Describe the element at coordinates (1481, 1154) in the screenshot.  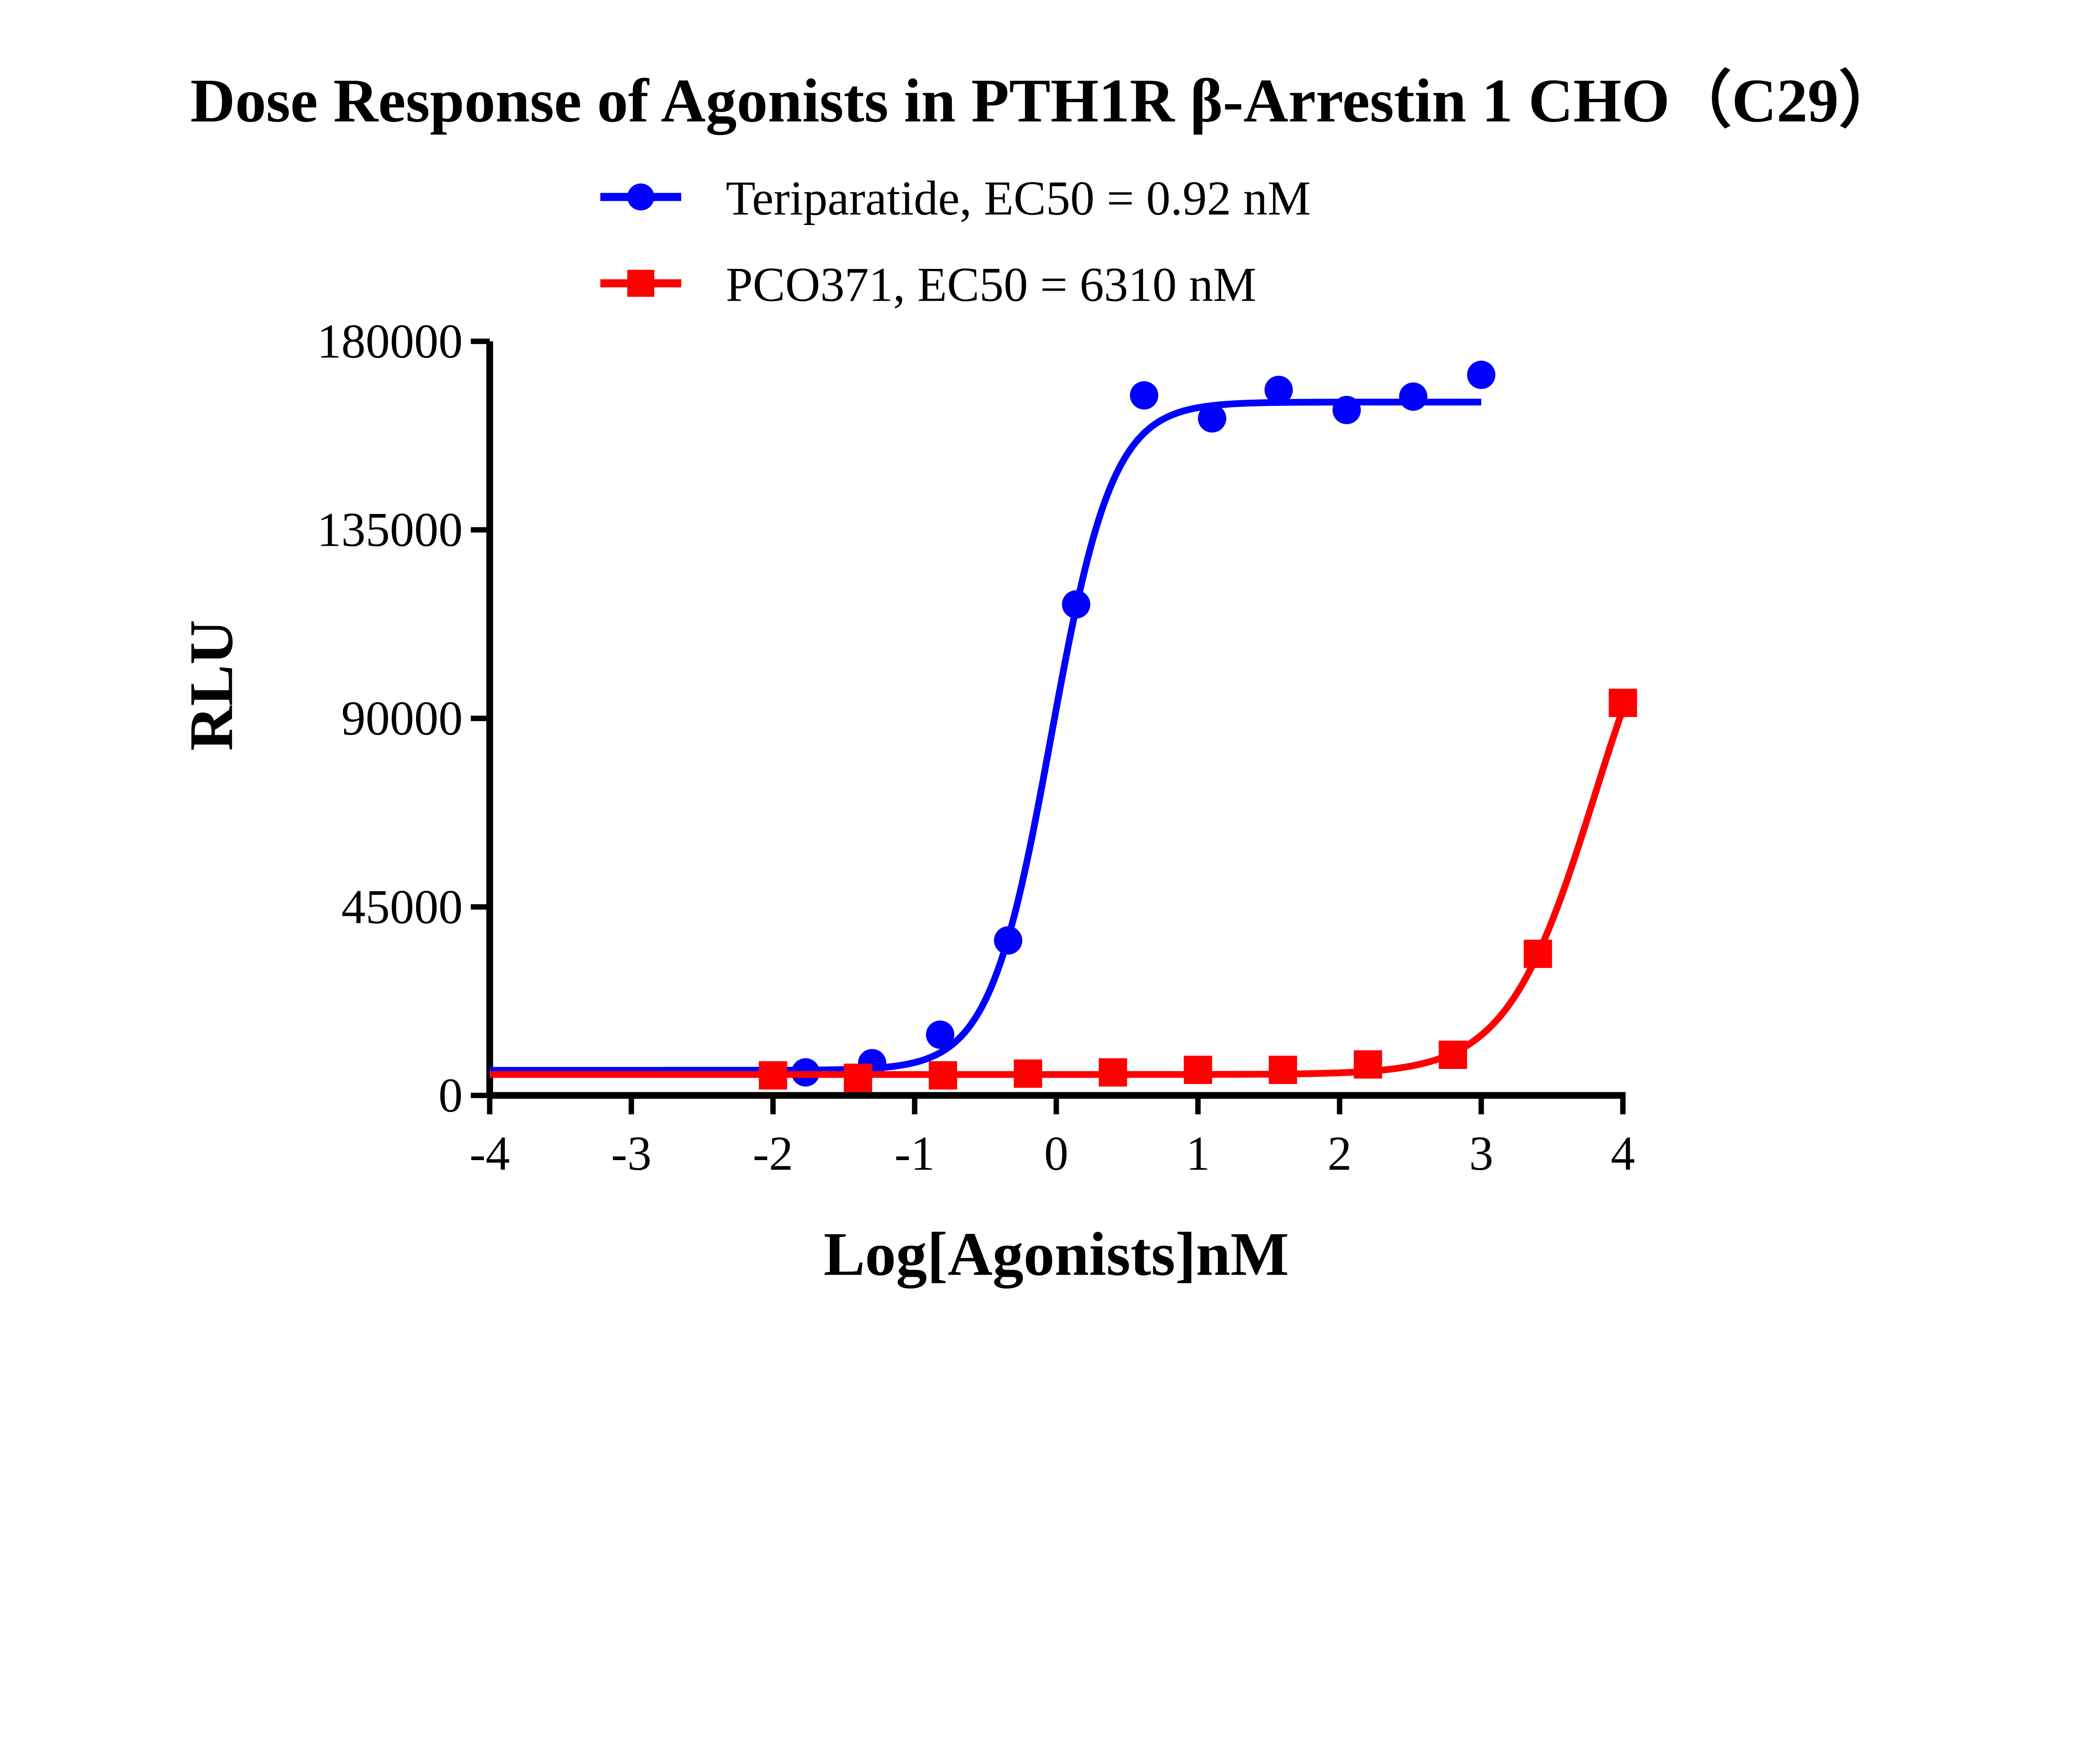
I see `x-tick-label: 3` at that location.